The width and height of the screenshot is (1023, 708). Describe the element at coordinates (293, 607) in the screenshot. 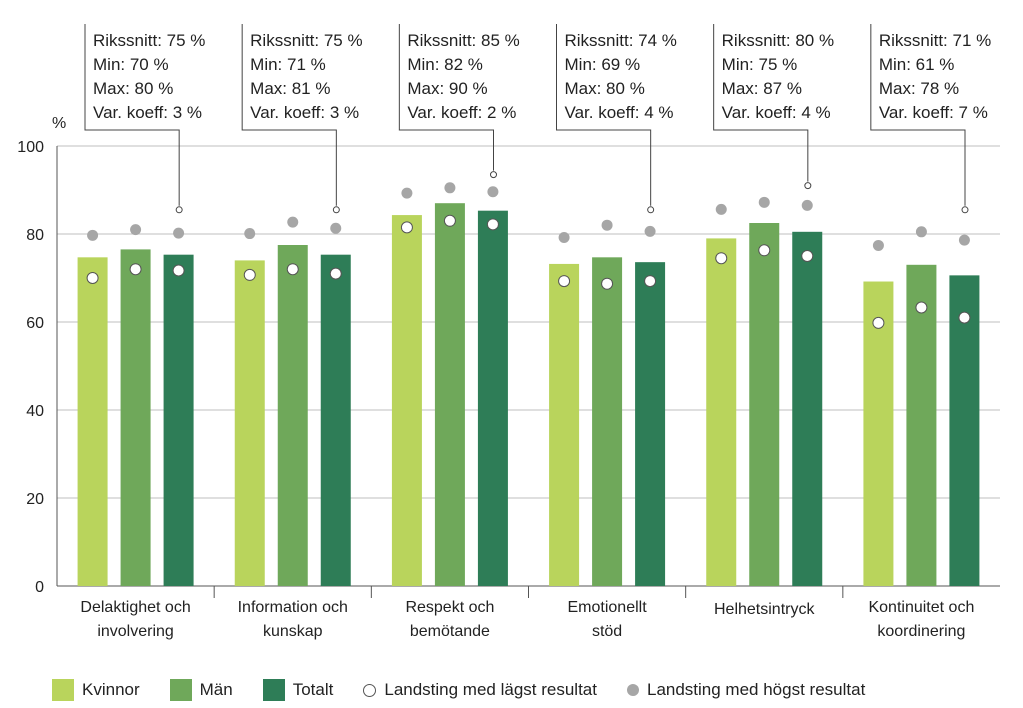

I see `category-label: Information och` at that location.